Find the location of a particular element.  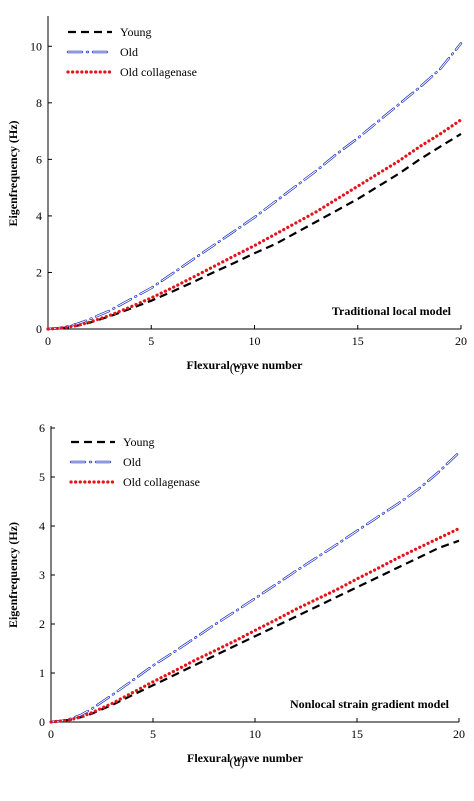

model-annotation: Nonlocal strain gradient model is located at coordinates (370, 704).